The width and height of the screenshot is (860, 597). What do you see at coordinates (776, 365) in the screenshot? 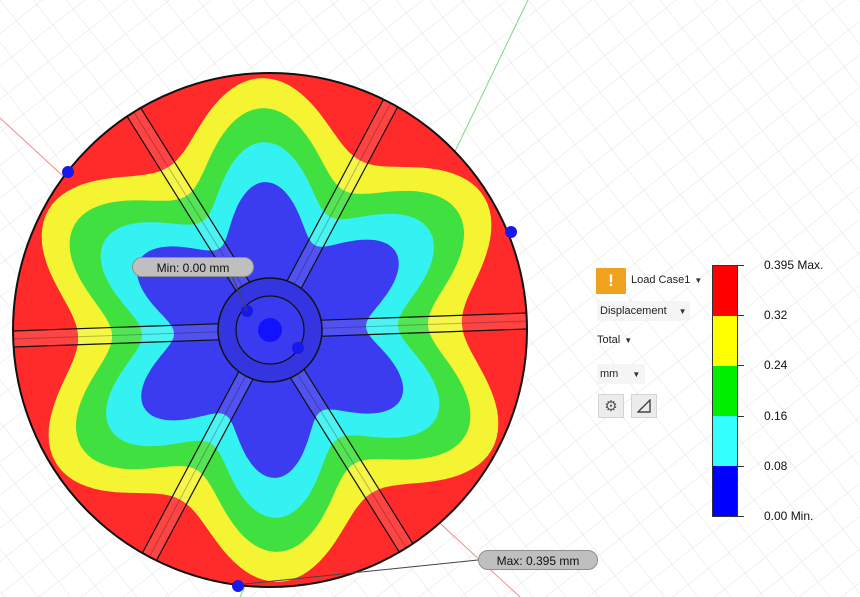
I see `legend-label: 0.24` at bounding box center [776, 365].